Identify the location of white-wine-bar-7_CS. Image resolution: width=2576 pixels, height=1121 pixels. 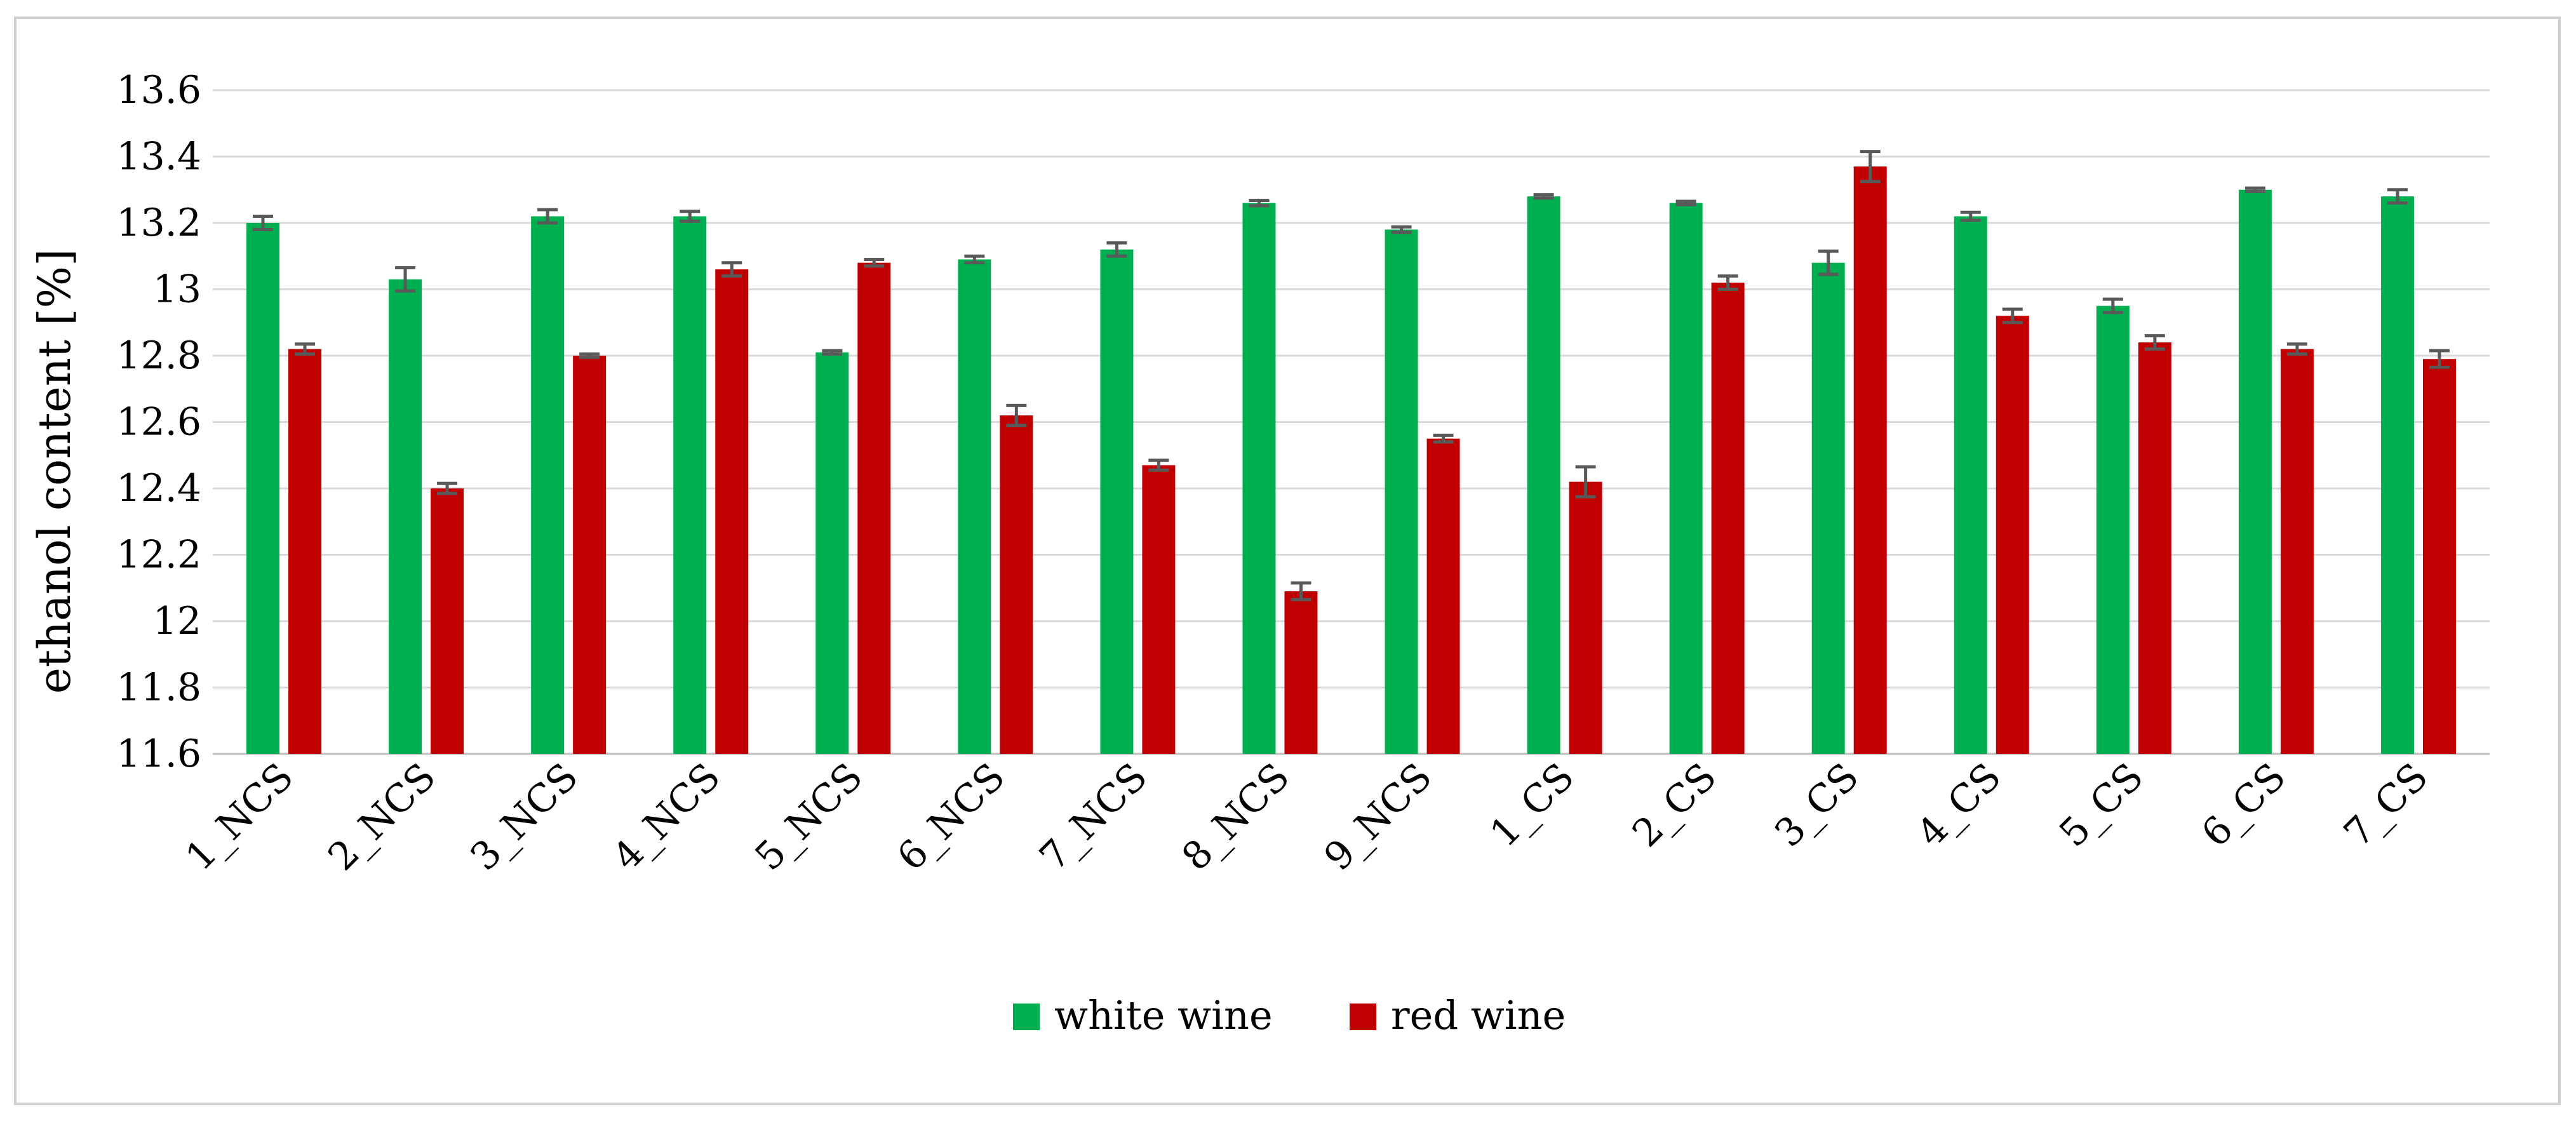
(2397, 475).